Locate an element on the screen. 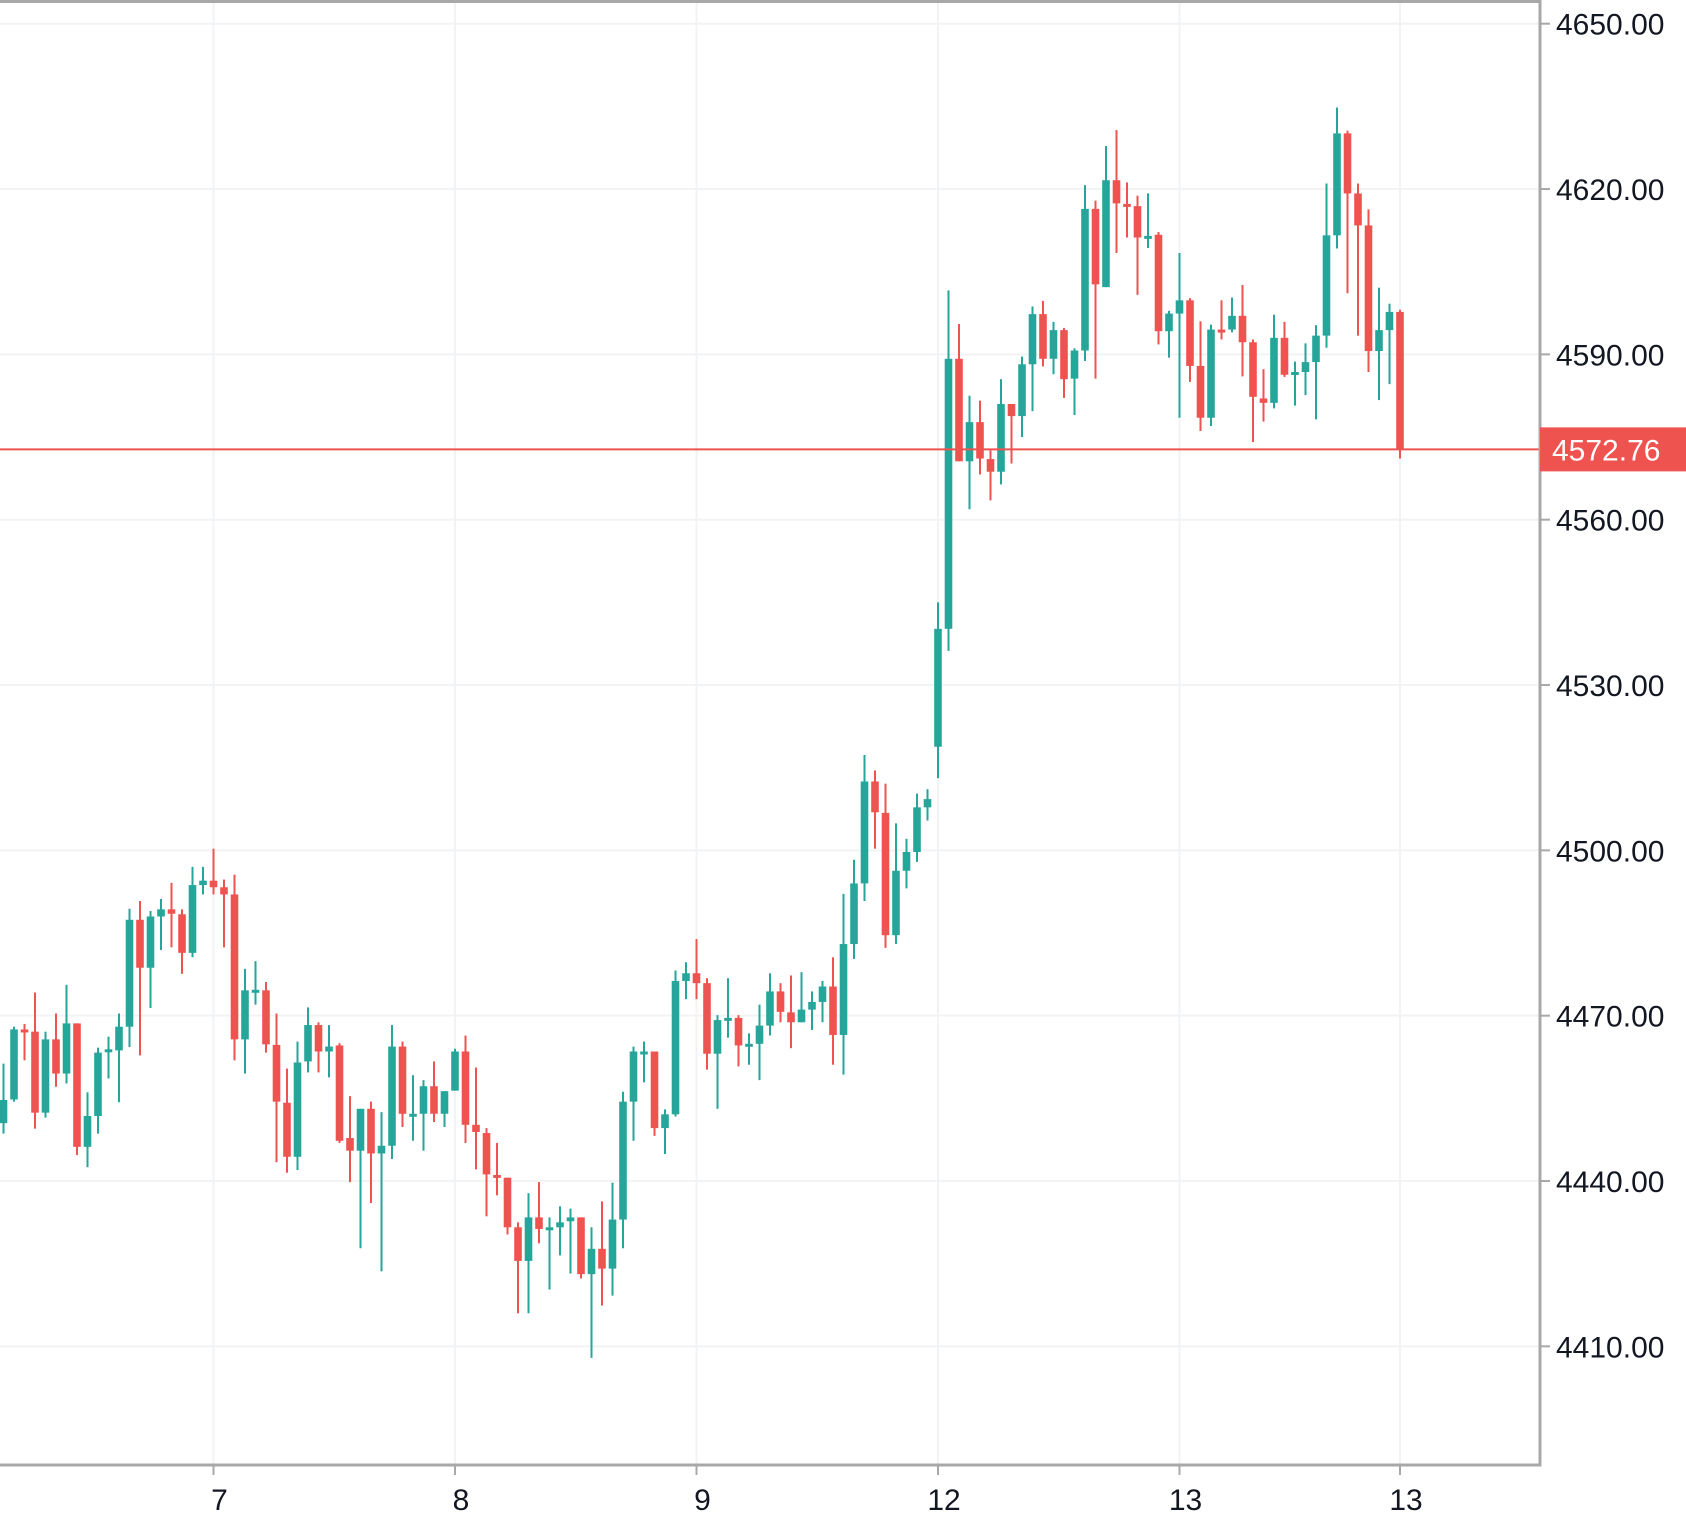 The width and height of the screenshot is (1686, 1528). y-tick-label: 4650.00 is located at coordinates (1610, 25).